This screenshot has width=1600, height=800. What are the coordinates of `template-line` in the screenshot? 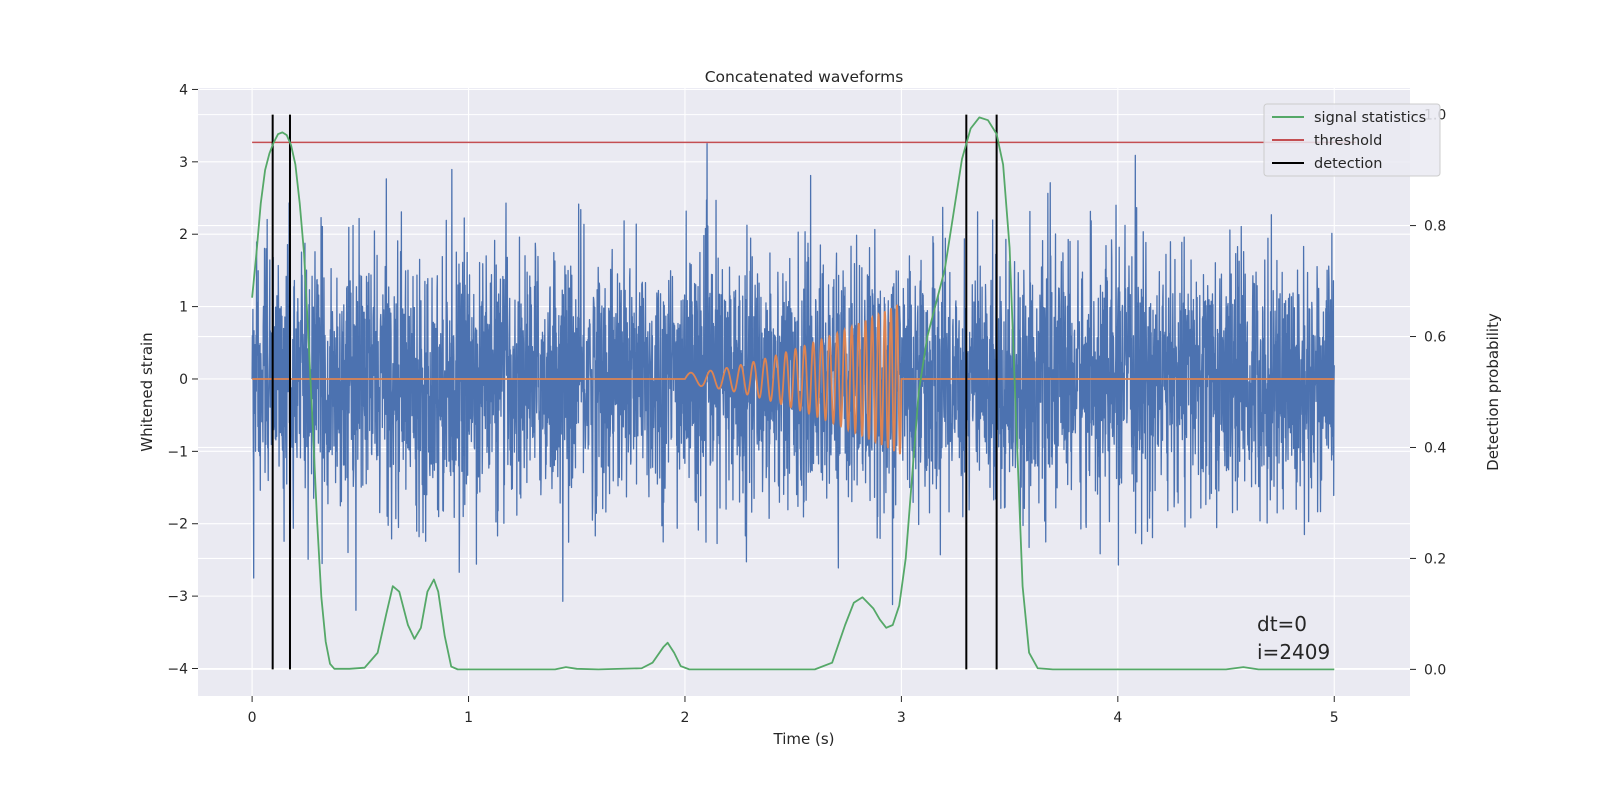 It's located at (793, 379).